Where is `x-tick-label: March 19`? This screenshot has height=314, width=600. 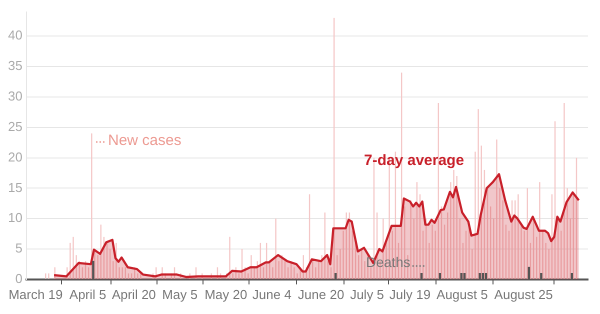
x-tick-label: March 19 is located at coordinates (35, 294).